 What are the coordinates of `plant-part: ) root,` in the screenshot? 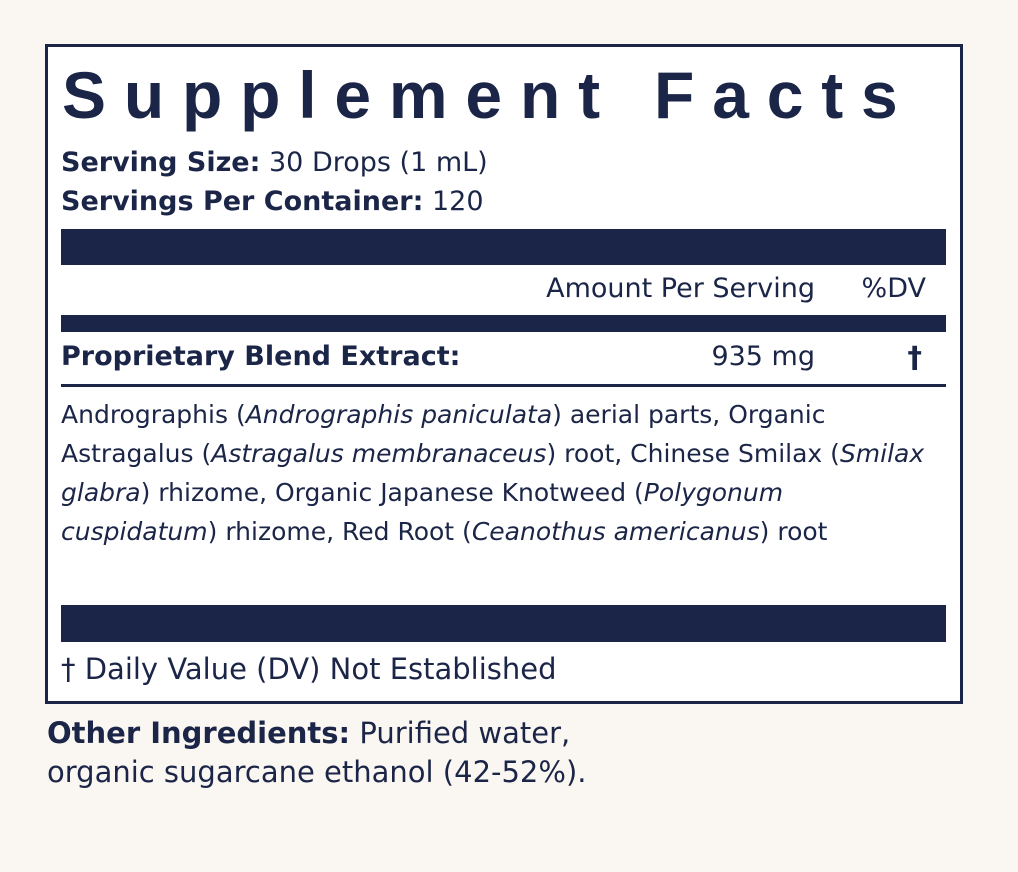 It's located at (584, 453).